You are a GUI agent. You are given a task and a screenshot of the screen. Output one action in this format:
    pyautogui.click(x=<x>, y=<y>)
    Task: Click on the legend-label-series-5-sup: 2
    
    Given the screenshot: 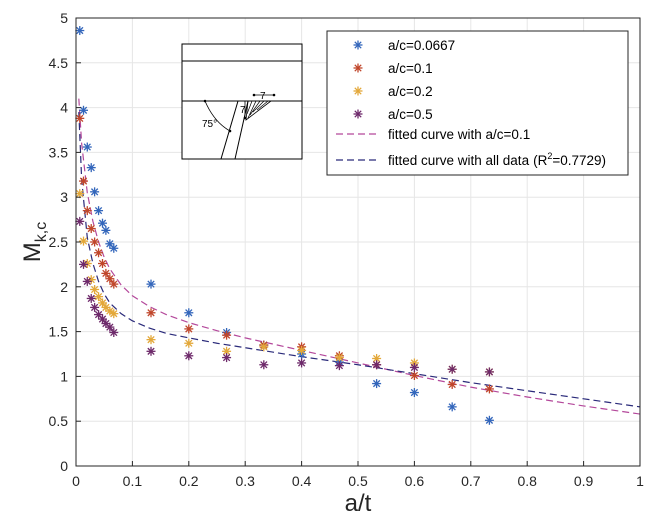 What is the action you would take?
    pyautogui.click(x=549, y=156)
    